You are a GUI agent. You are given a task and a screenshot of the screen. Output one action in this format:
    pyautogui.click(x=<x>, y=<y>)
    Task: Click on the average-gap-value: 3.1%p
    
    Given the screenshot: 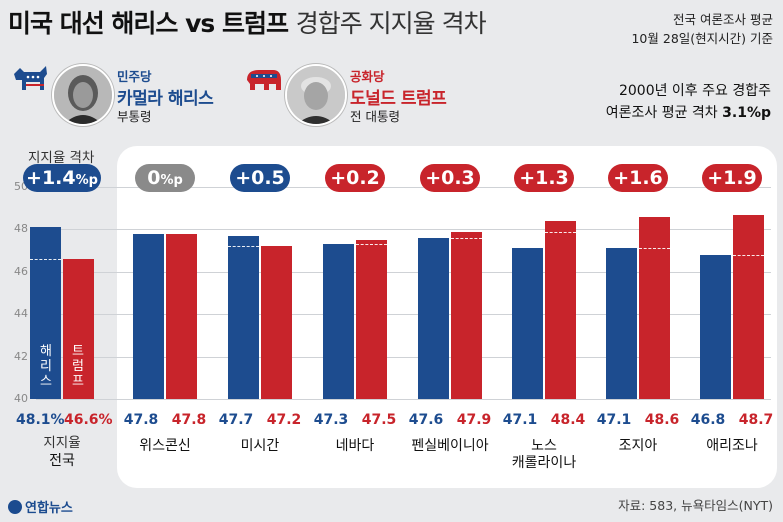 What is the action you would take?
    pyautogui.click(x=746, y=113)
    